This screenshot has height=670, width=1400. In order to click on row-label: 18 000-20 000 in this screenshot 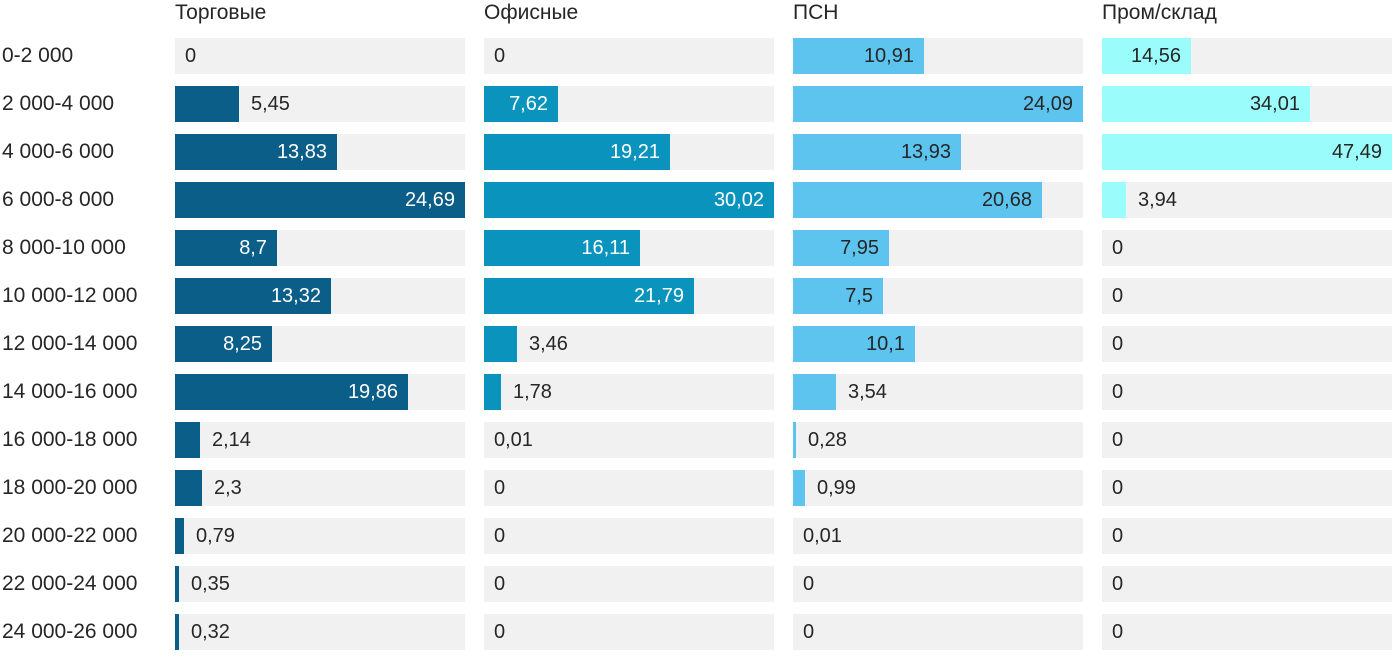, I will do `click(70, 487)`.